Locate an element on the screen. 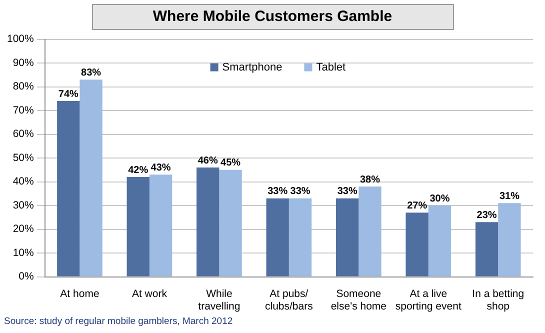  y-tick-label: 80% is located at coordinates (23, 86).